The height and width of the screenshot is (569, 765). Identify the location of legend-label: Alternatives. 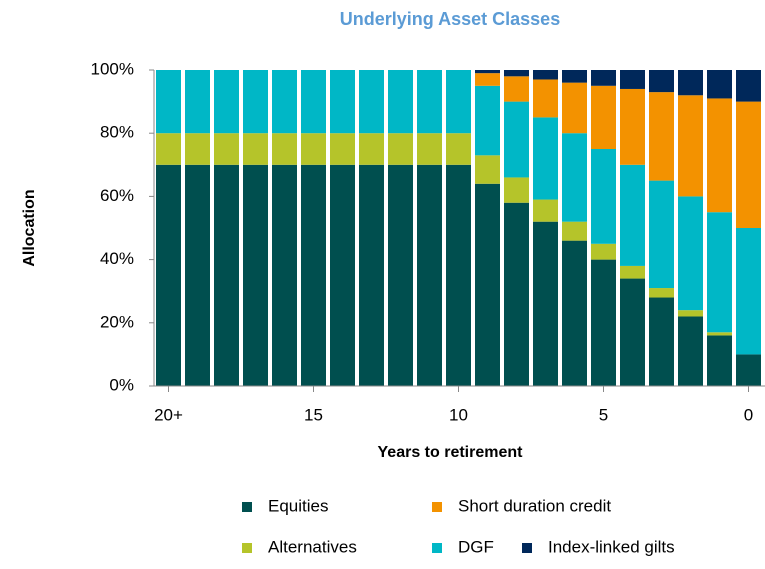
(312, 546).